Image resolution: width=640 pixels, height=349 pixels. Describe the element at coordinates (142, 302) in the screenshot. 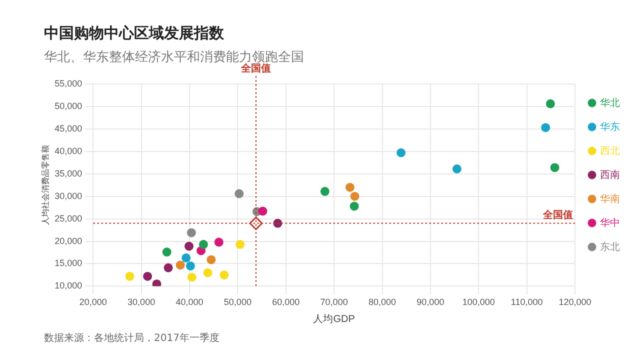

I see `x-tick-label: 30,000` at that location.